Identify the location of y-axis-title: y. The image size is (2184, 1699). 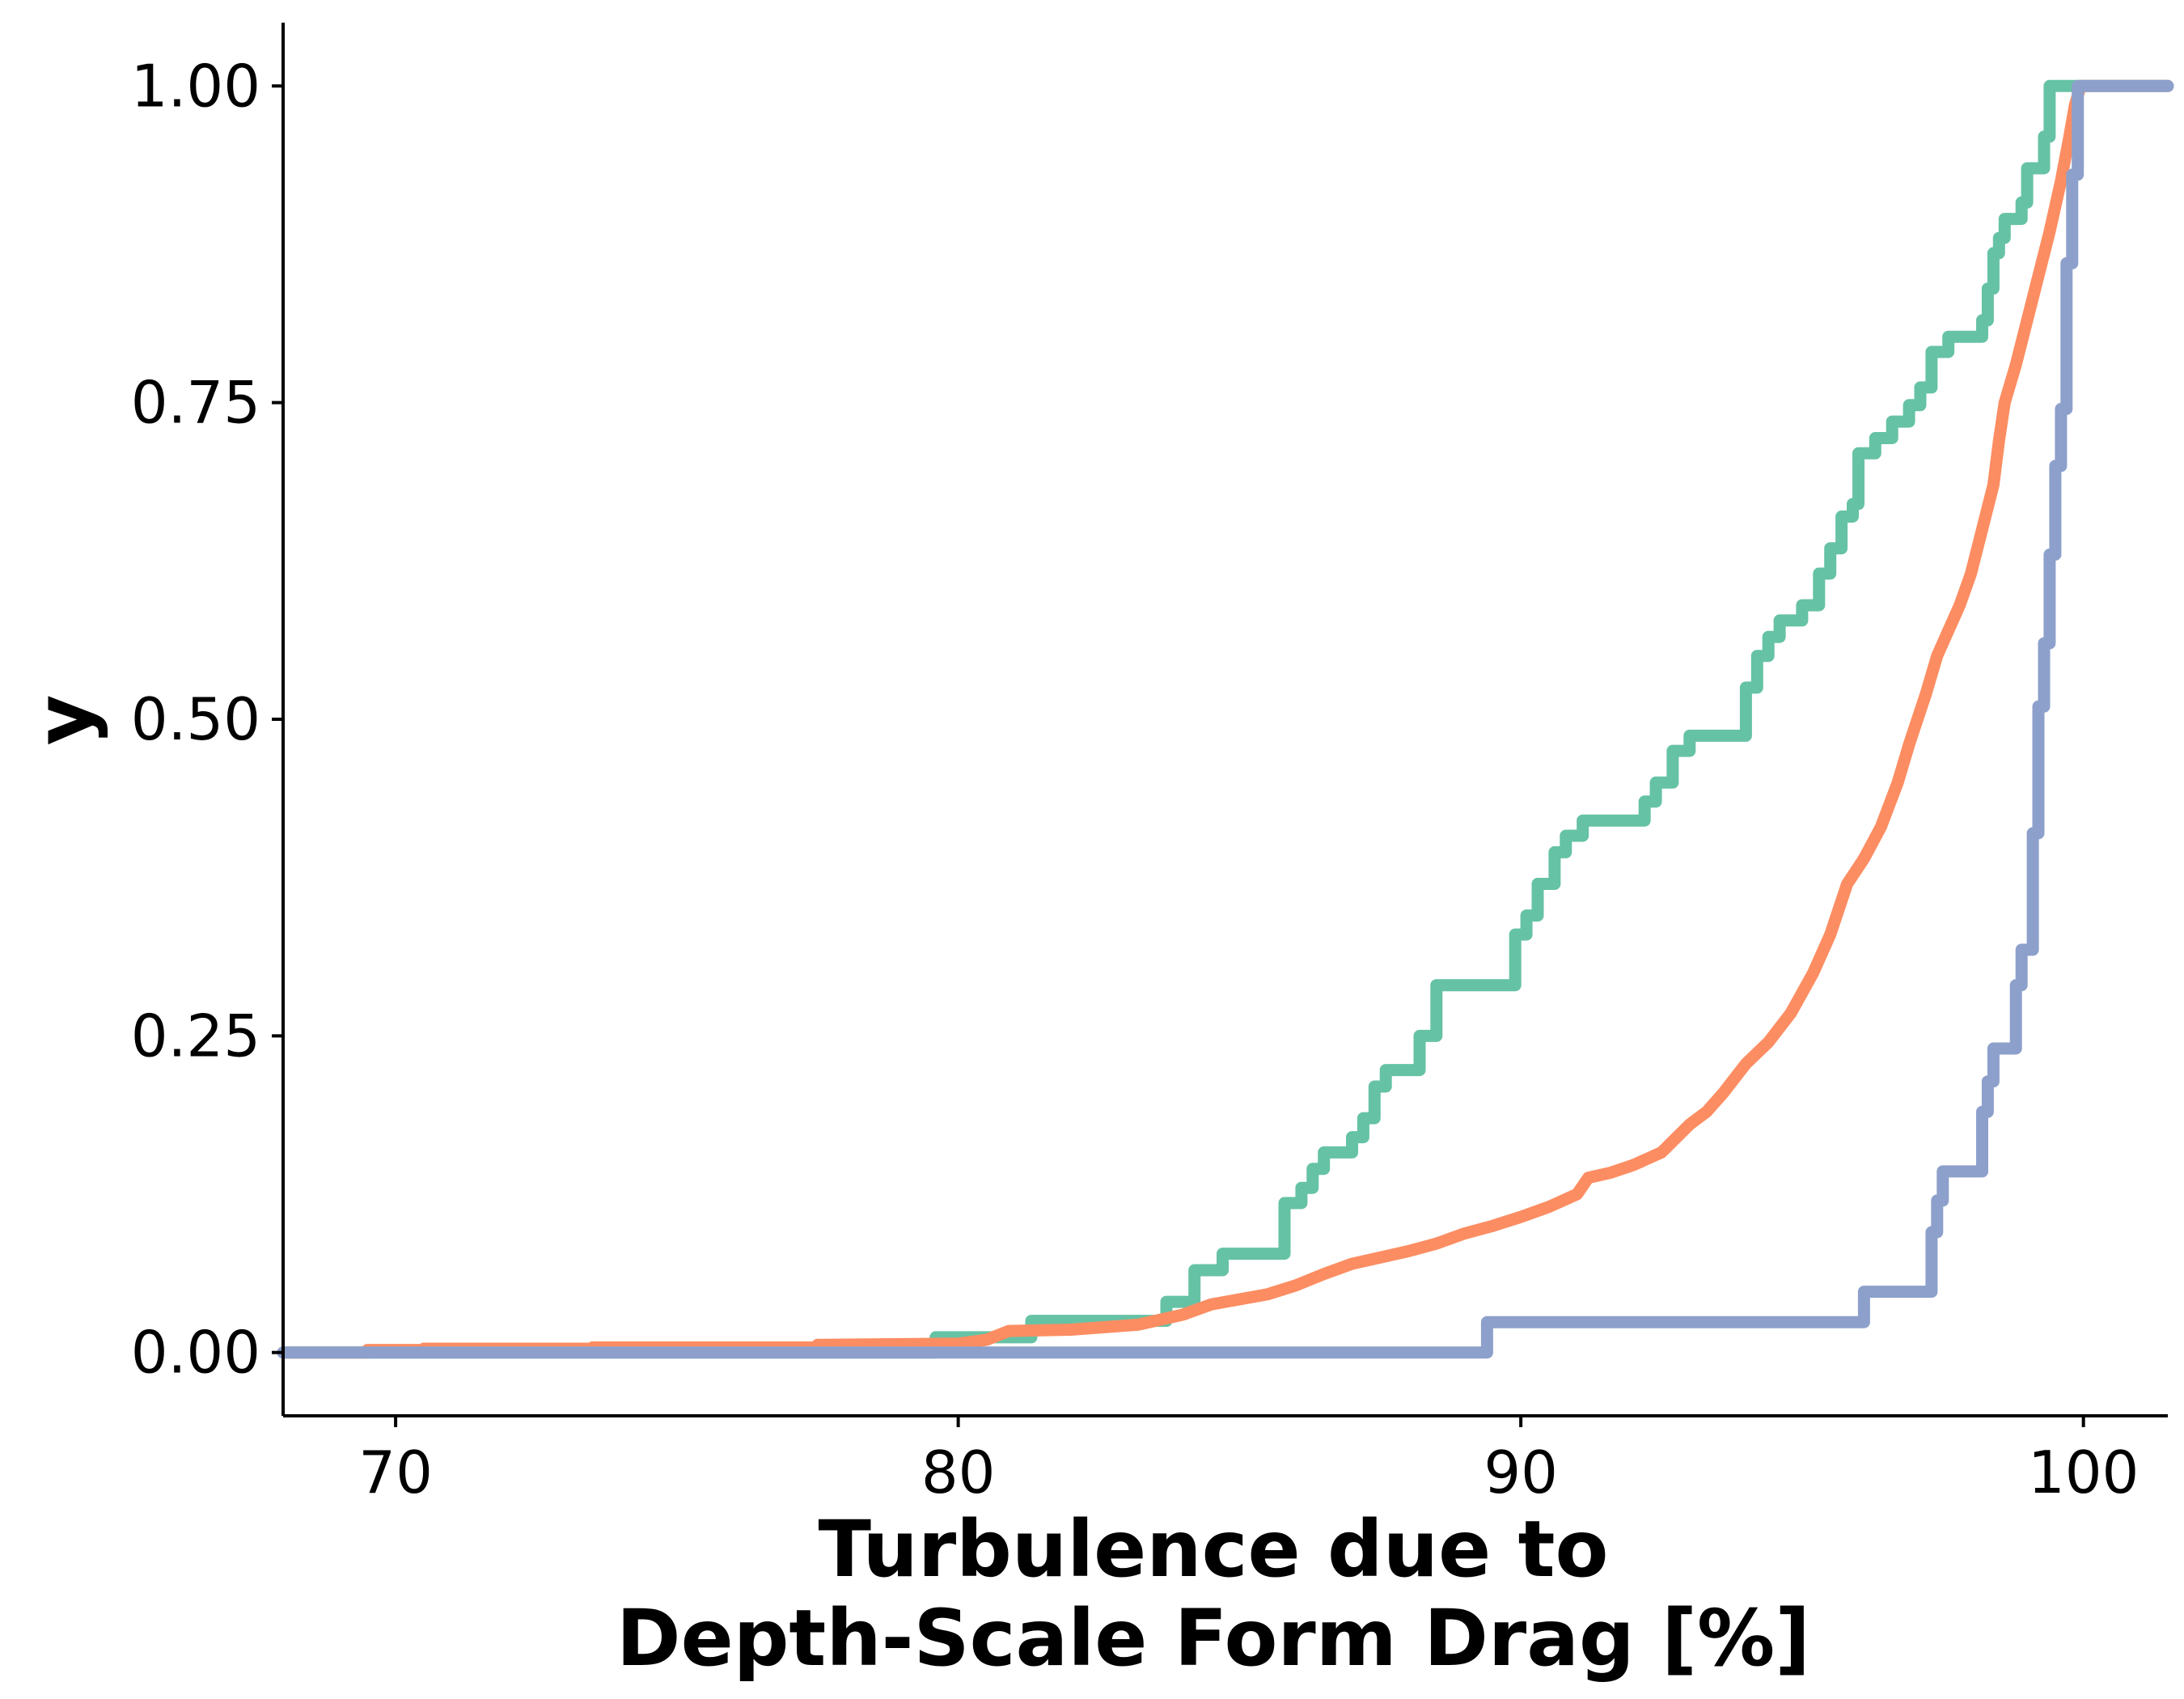
(64, 720).